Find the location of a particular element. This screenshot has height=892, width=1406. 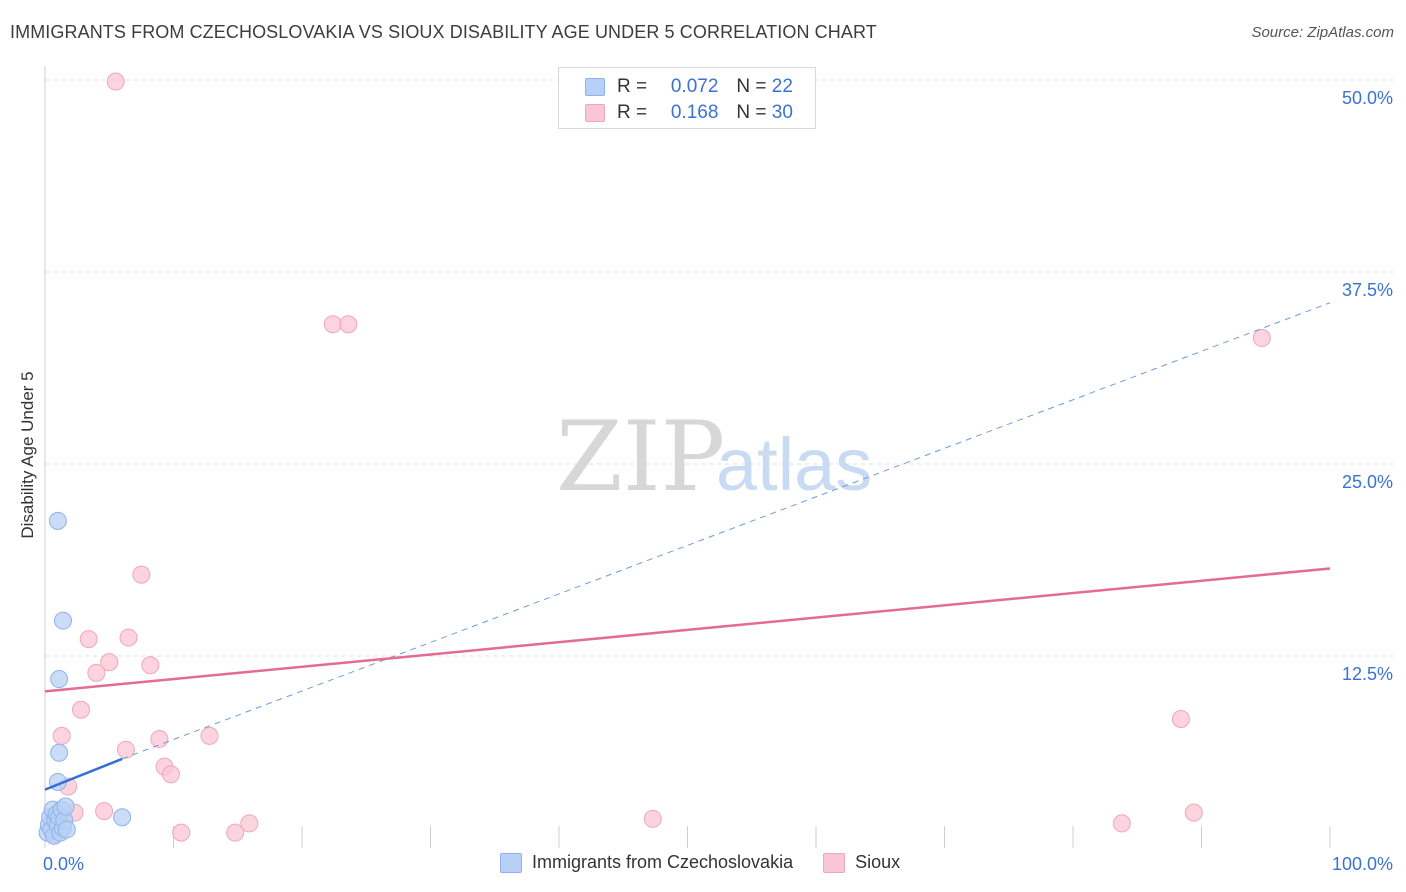

series-legend-sioux: Sioux is located at coordinates (861, 862).